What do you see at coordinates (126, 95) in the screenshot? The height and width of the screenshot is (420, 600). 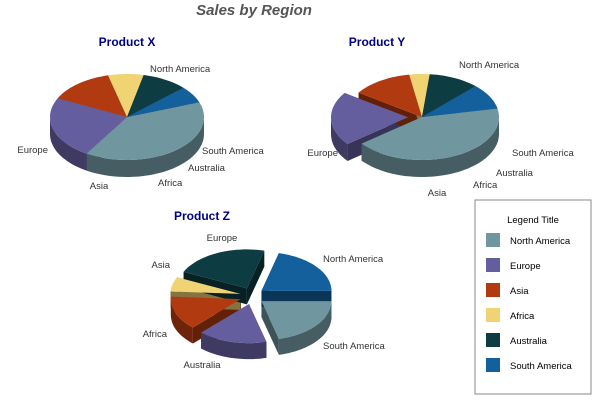 I see `slice-product-x-africa` at bounding box center [126, 95].